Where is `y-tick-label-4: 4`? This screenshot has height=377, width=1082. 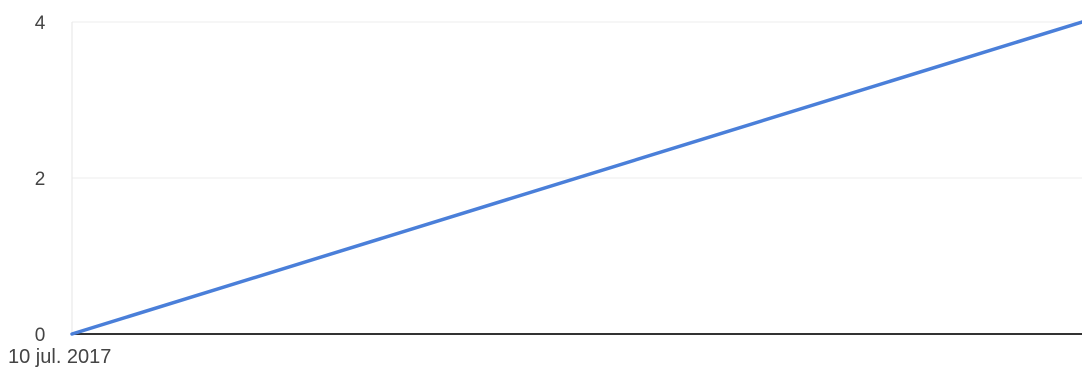
y-tick-label-4: 4 is located at coordinates (40, 23).